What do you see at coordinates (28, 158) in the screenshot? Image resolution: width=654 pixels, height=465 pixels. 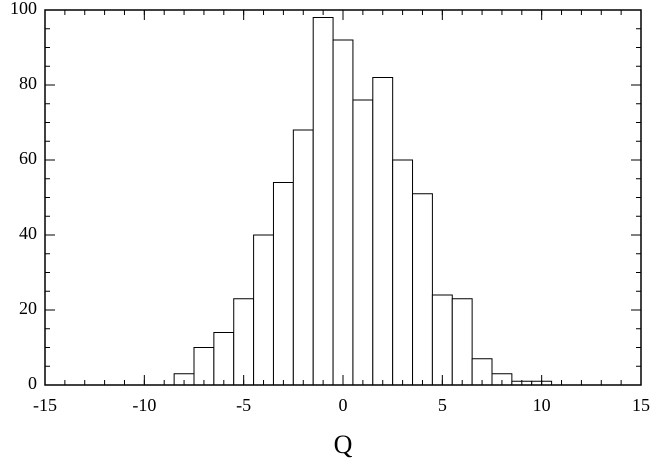 I see `y-tick-label: 60` at bounding box center [28, 158].